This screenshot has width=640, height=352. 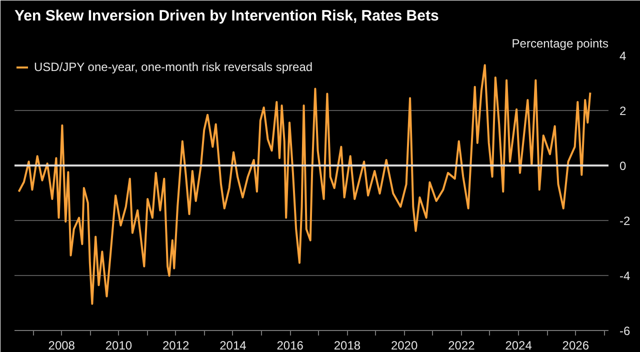 What do you see at coordinates (518, 345) in the screenshot?
I see `x-tick-label: 2024` at bounding box center [518, 345].